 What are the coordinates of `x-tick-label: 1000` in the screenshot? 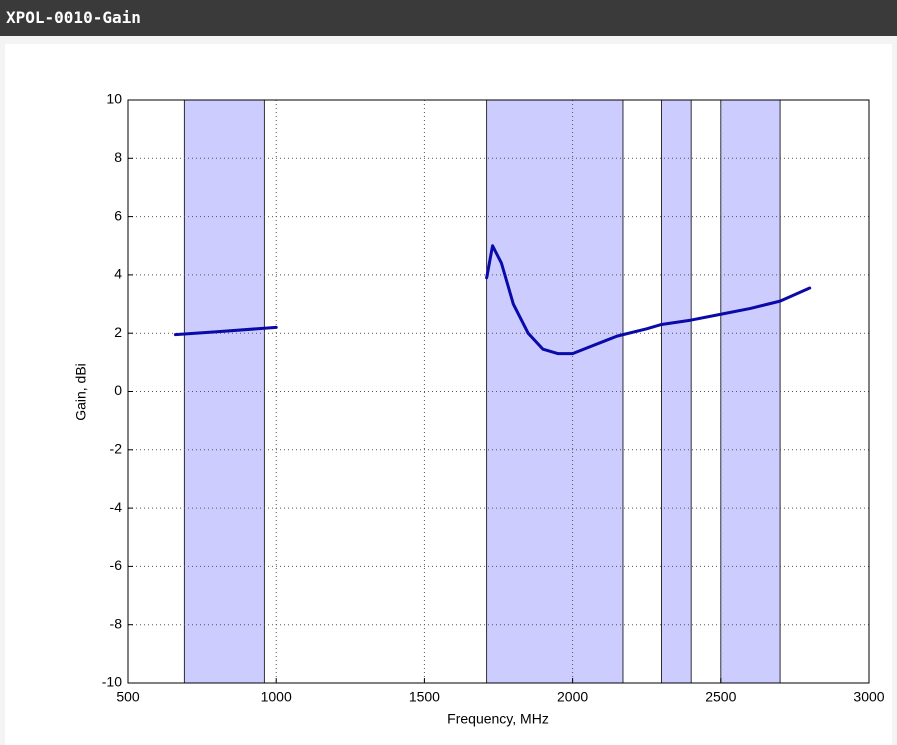 It's located at (276, 697).